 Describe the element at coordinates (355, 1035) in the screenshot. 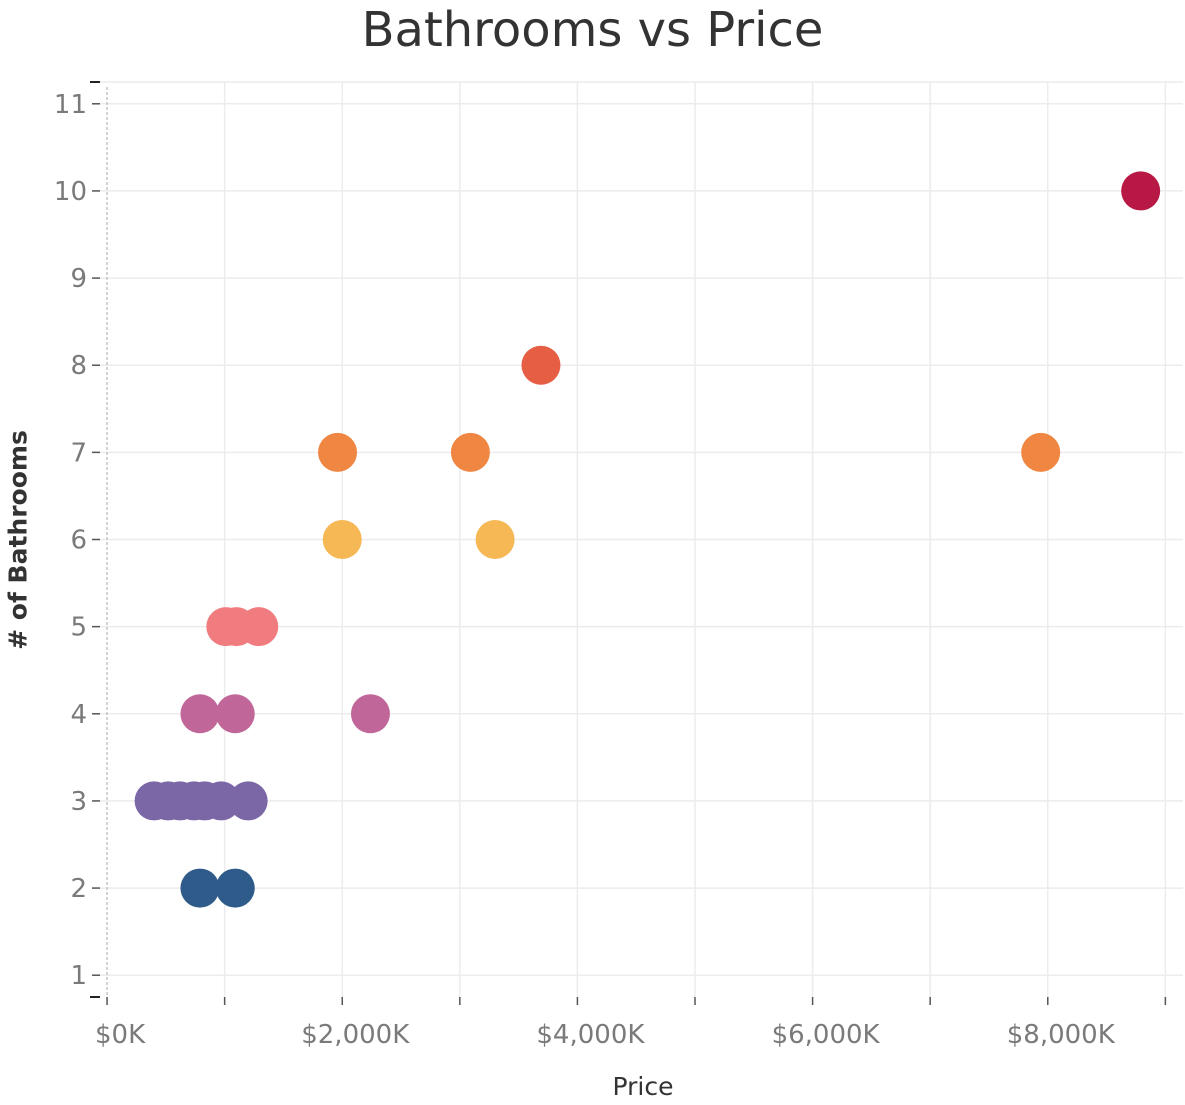

I see `x-tick-label: $2,000K` at that location.